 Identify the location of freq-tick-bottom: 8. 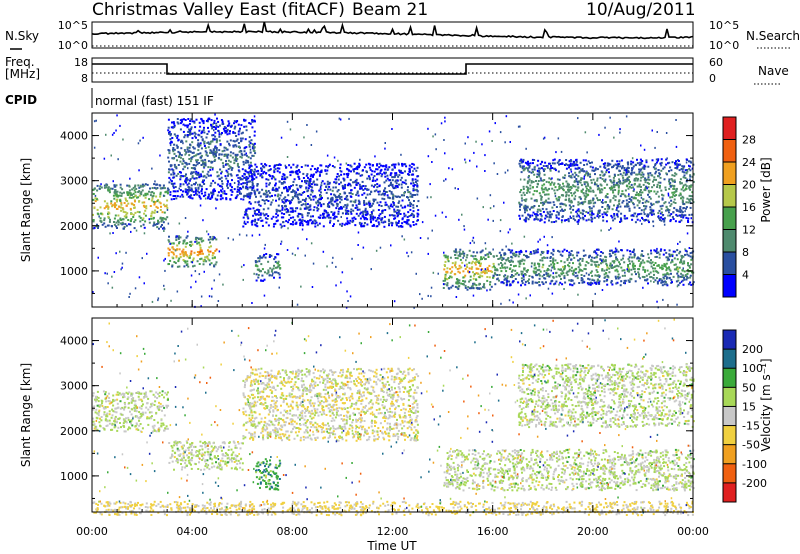
(84, 78).